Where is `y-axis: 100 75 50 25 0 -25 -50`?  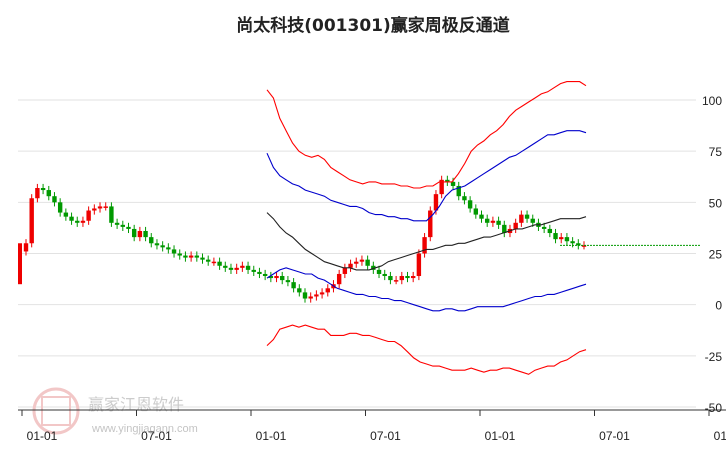 y-axis: 100 75 50 25 0 -25 -50 is located at coordinates (712, 254).